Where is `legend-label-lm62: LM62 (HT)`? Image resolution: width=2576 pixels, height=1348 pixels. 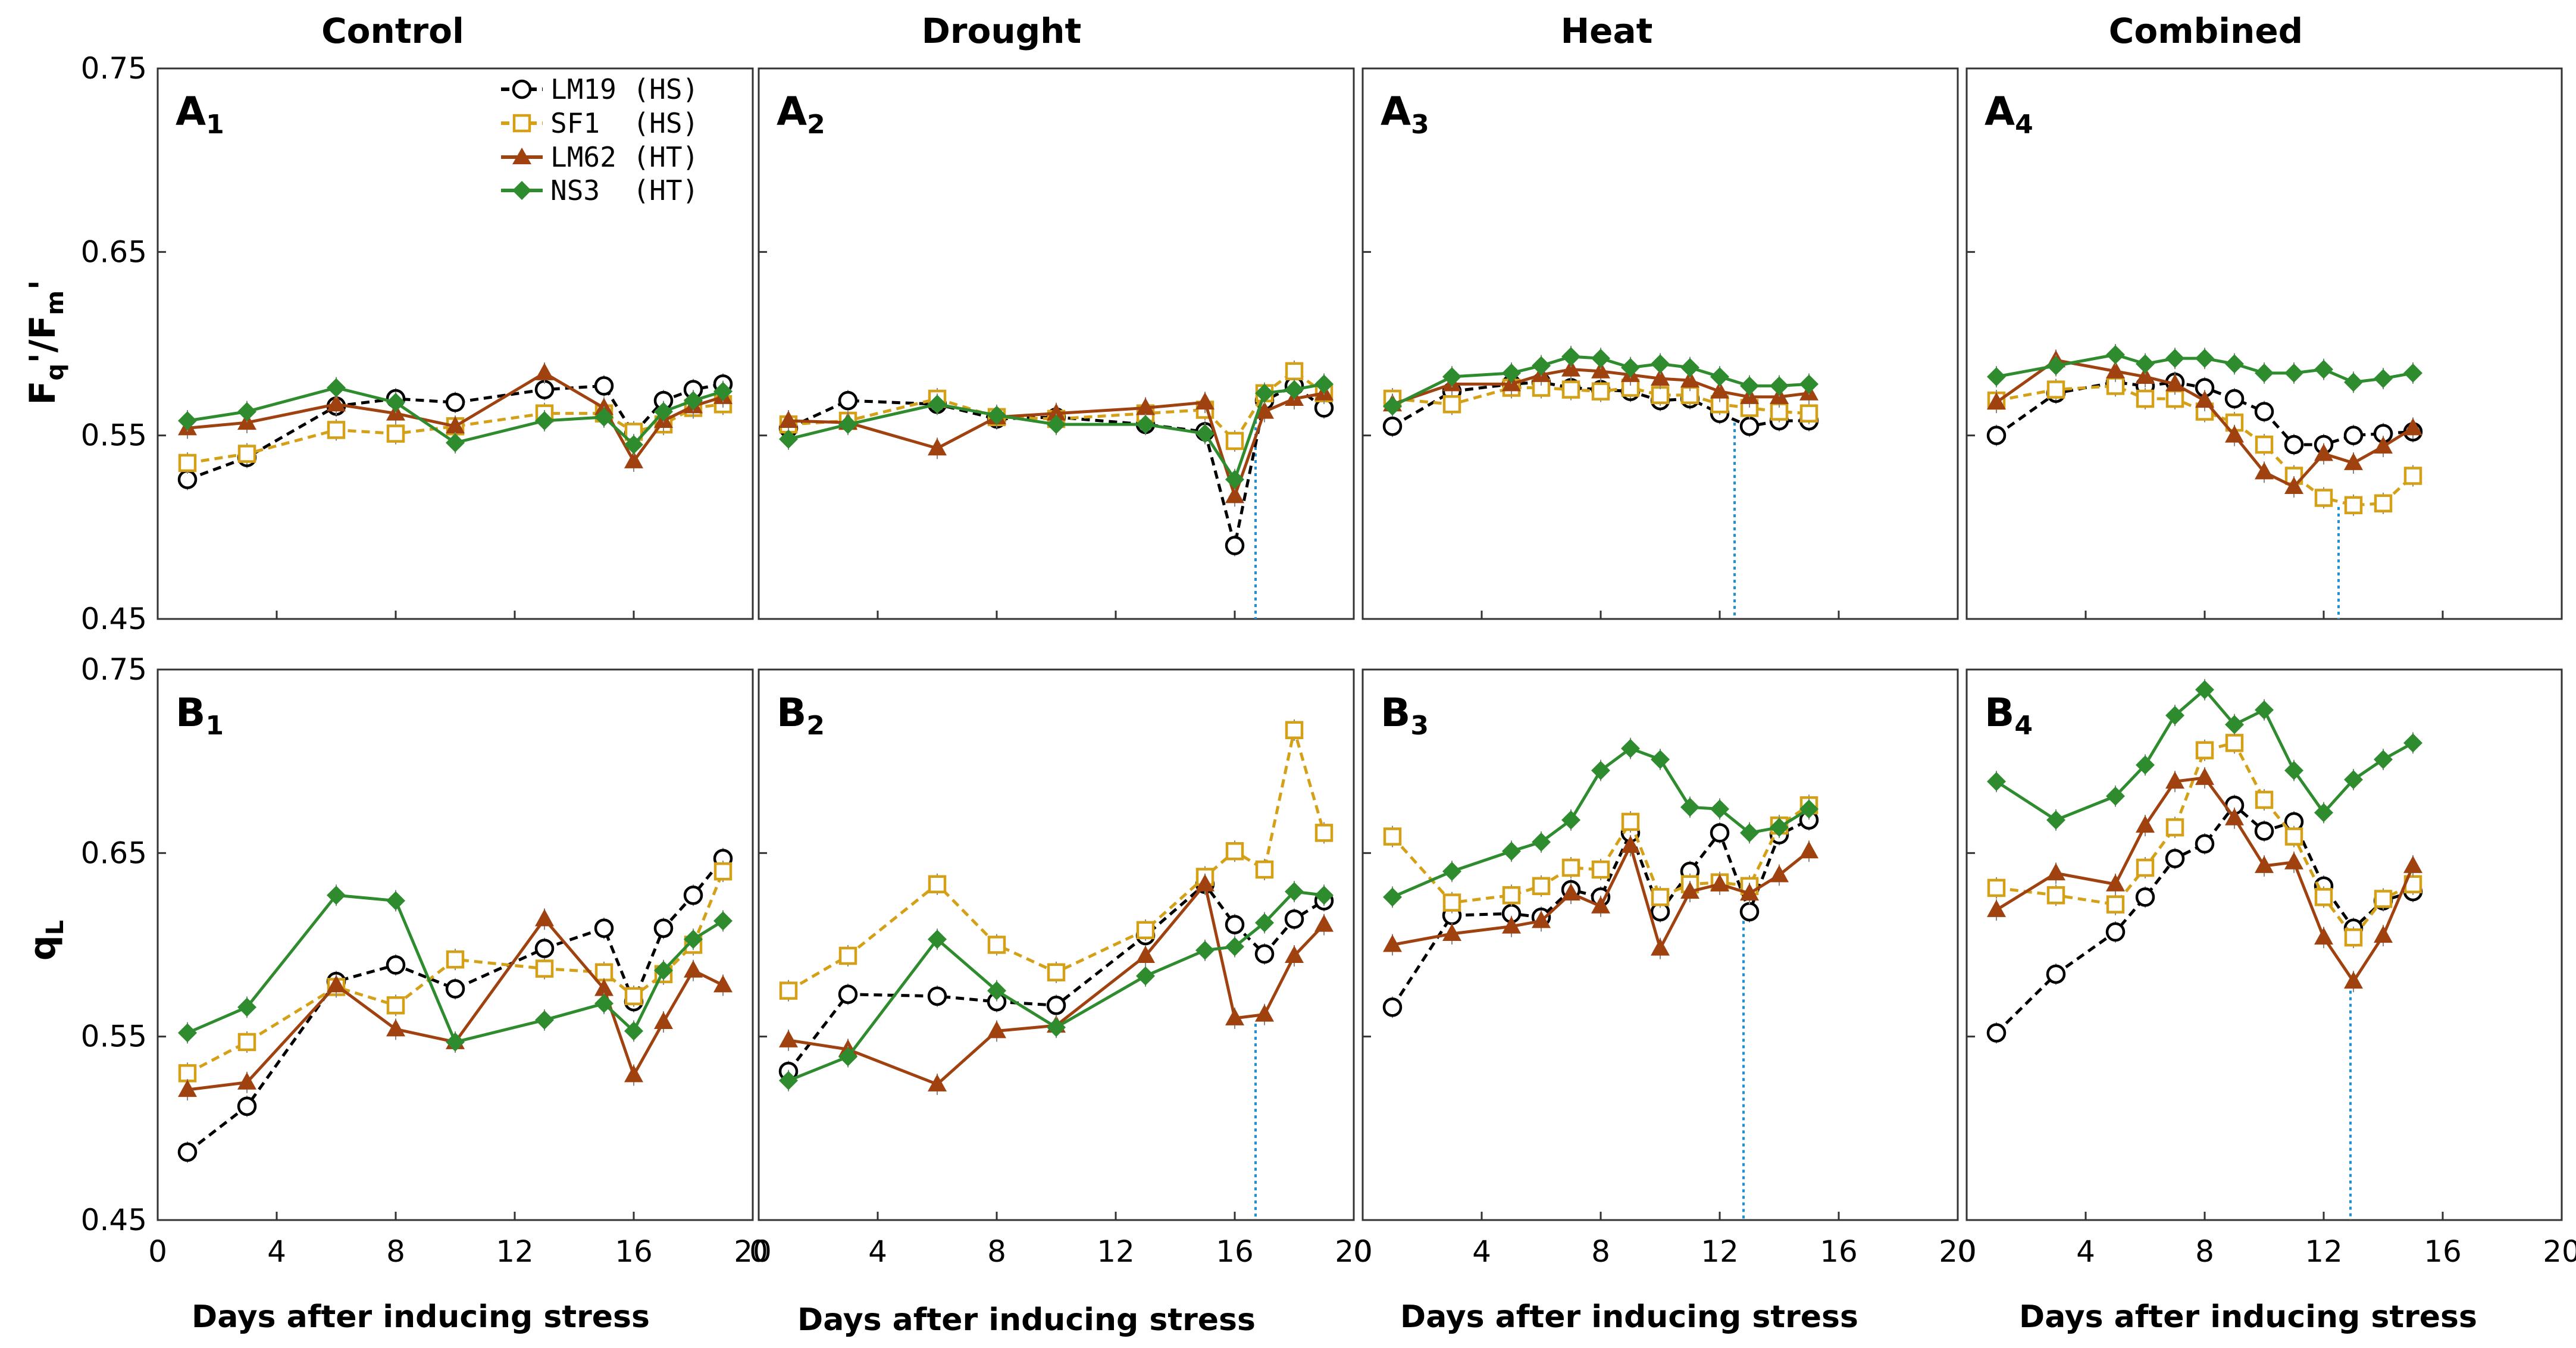
legend-label-lm62: LM62 (HT) is located at coordinates (624, 157).